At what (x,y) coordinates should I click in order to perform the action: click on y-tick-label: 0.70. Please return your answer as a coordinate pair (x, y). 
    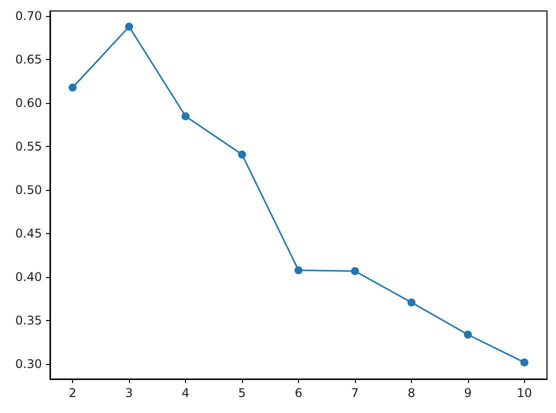
    Looking at the image, I should click on (28, 16).